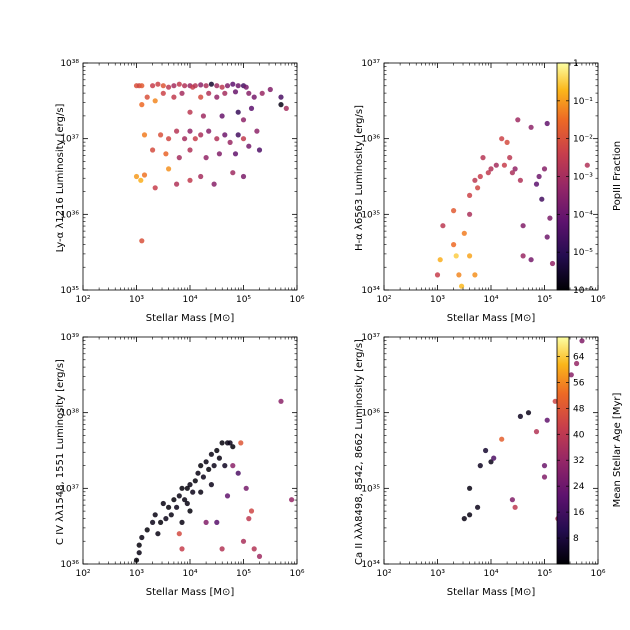  What do you see at coordinates (211, 162) in the screenshot?
I see `points-lya` at bounding box center [211, 162].